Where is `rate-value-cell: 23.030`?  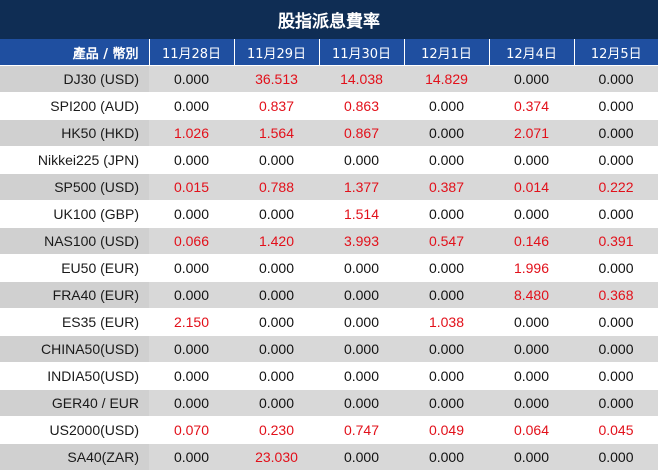
rate-value-cell: 23.030 is located at coordinates (276, 457).